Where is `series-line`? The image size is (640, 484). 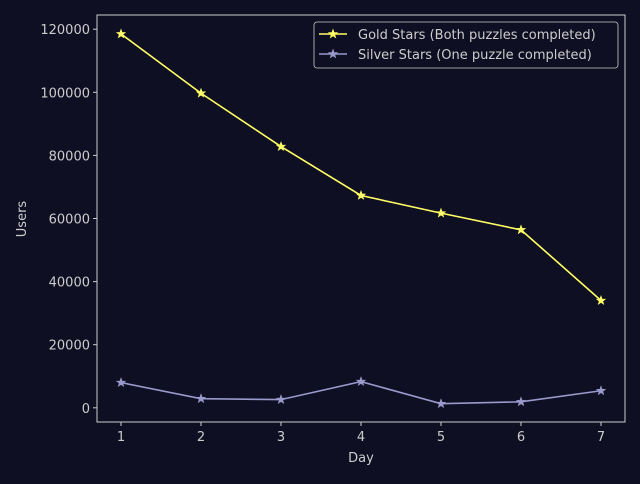
series-line is located at coordinates (361, 392).